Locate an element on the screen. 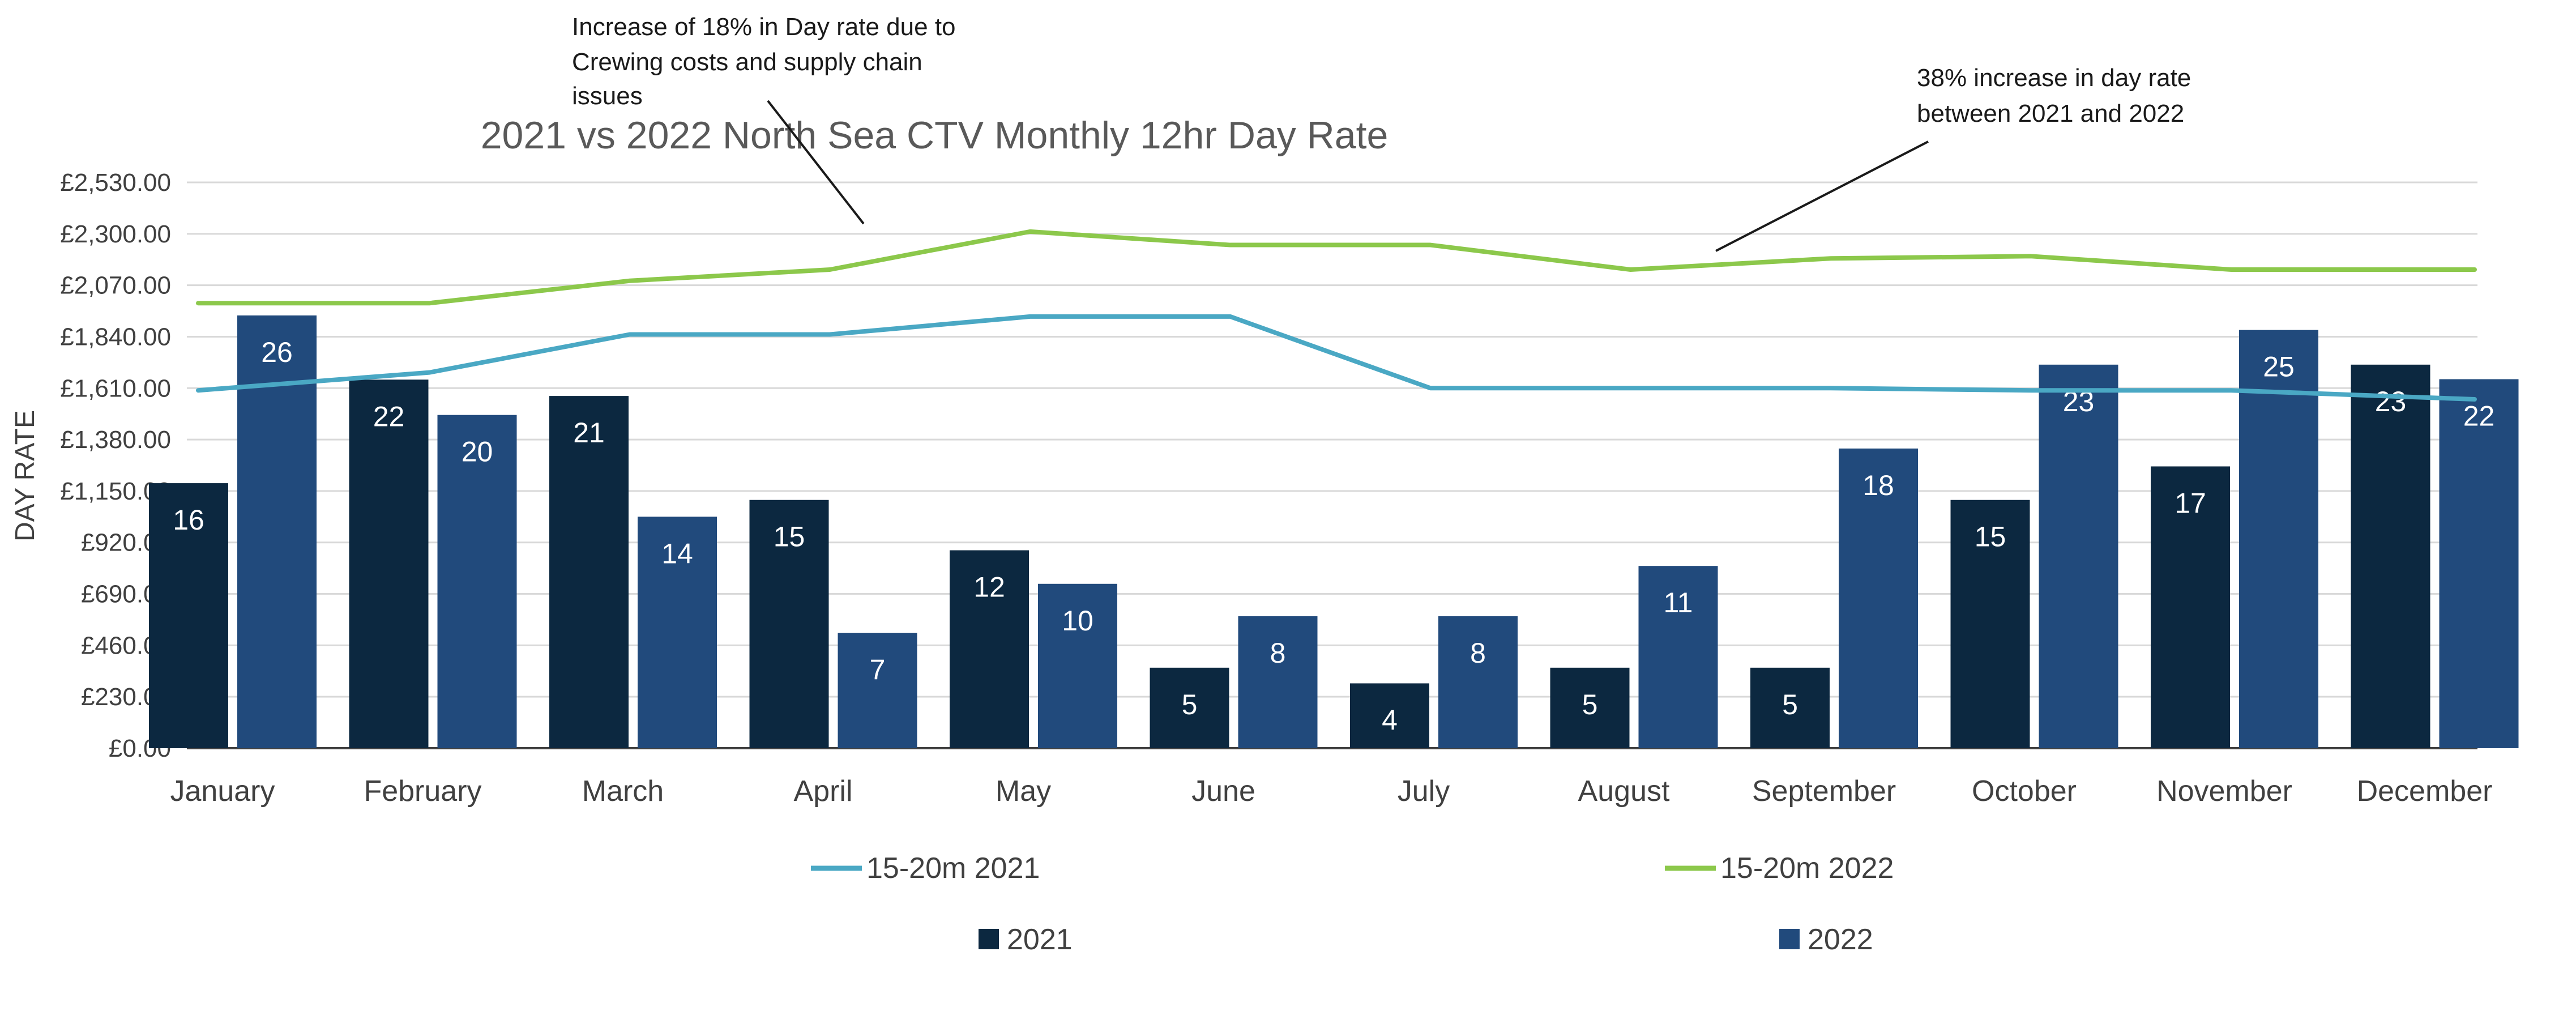  annotation-crewing-line-3: issues is located at coordinates (608, 96).